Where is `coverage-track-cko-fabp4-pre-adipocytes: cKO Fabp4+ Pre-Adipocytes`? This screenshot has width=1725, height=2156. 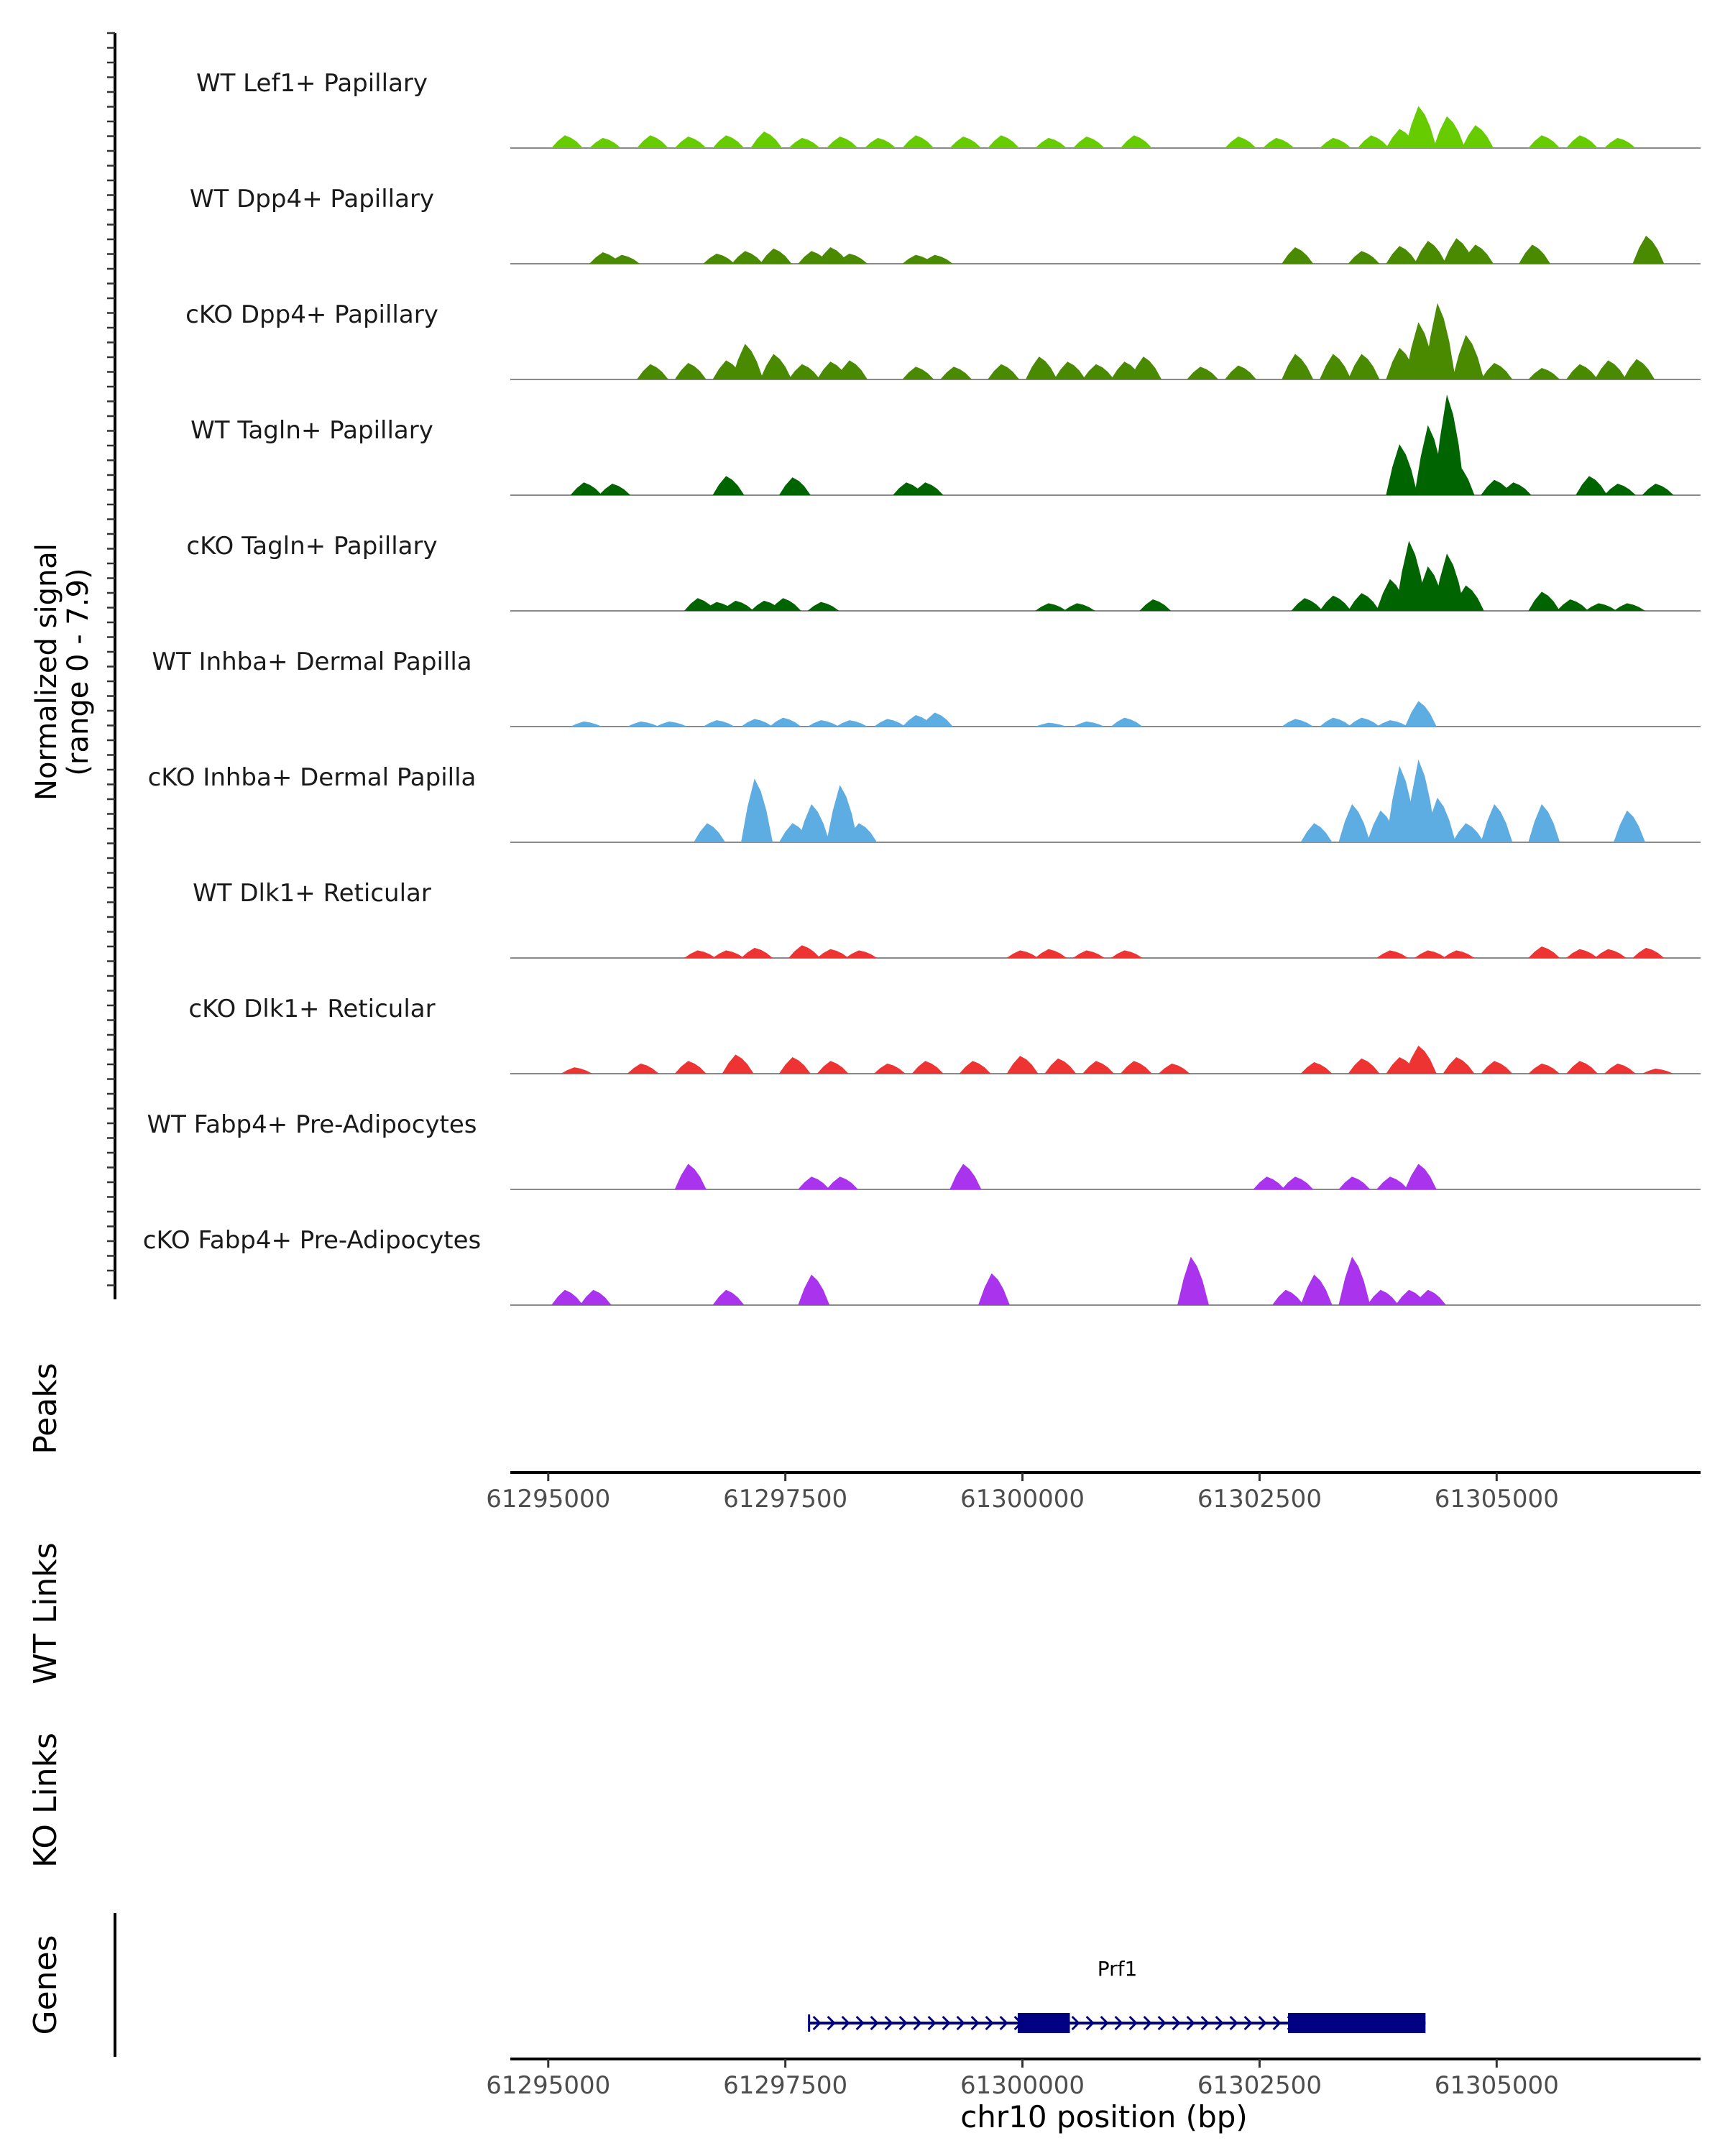 coverage-track-cko-fabp4-pre-adipocytes: cKO Fabp4+ Pre-Adipocytes is located at coordinates (922, 1266).